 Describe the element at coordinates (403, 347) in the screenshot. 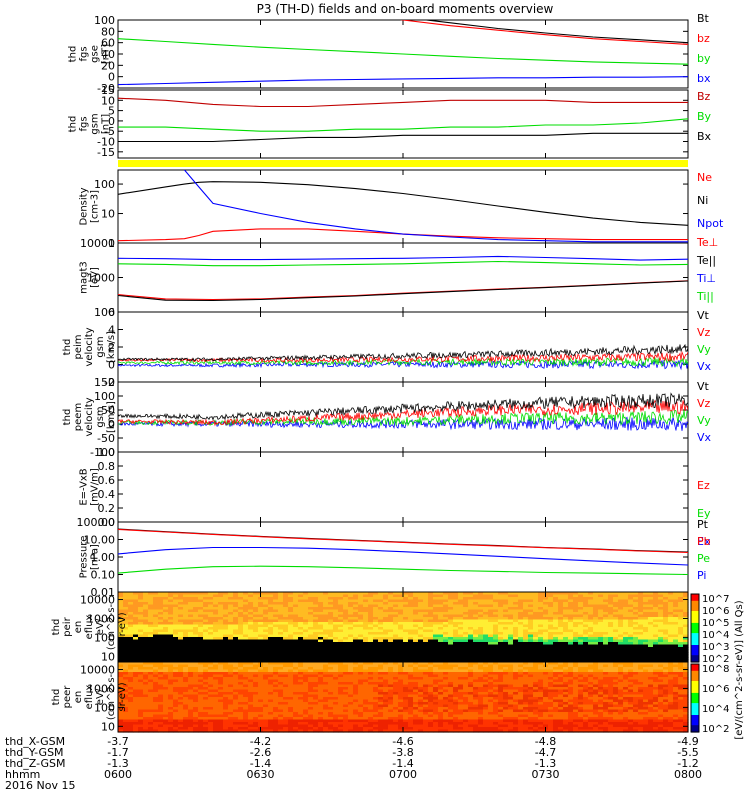

I see `panel-frame` at that location.